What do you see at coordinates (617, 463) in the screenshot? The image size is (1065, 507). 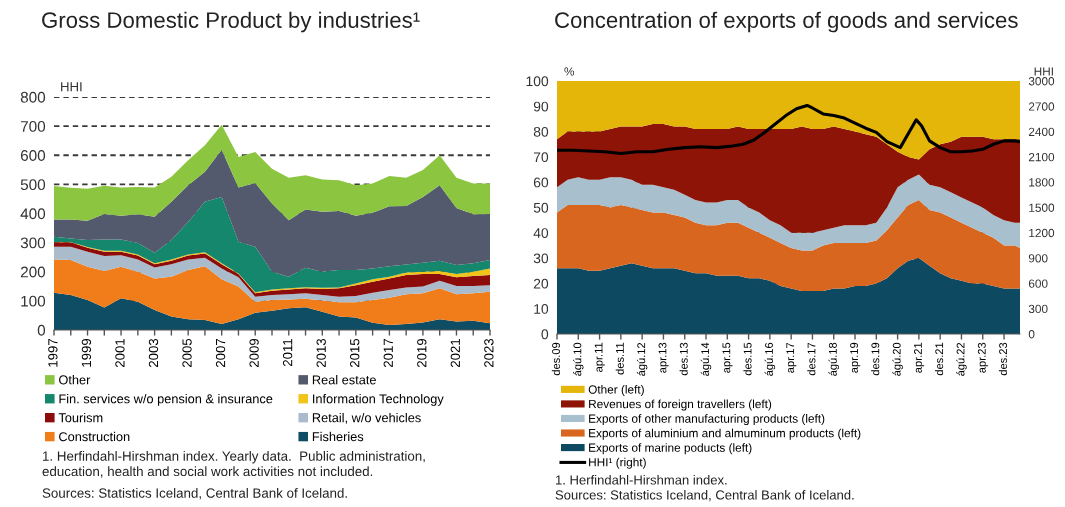 I see `legend-label: HHI¹ (right)` at bounding box center [617, 463].